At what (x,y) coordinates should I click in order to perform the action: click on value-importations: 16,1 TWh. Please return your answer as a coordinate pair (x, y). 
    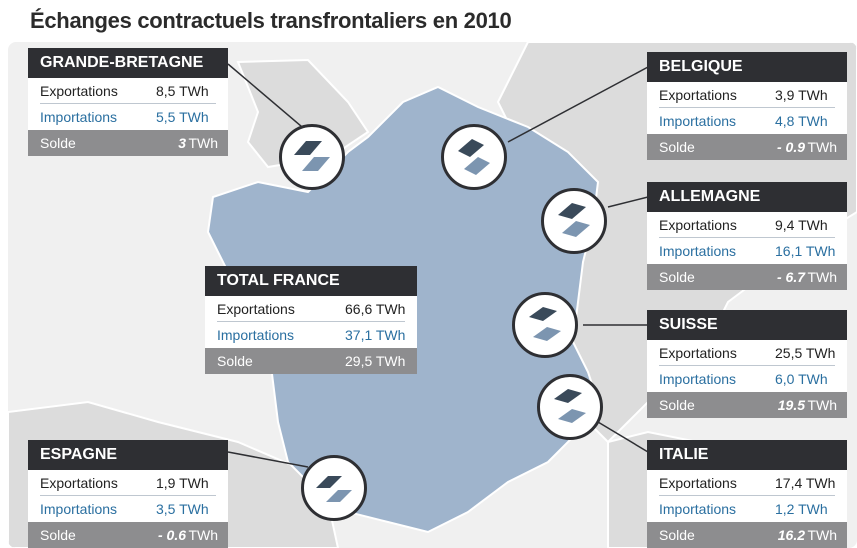
    Looking at the image, I should click on (805, 251).